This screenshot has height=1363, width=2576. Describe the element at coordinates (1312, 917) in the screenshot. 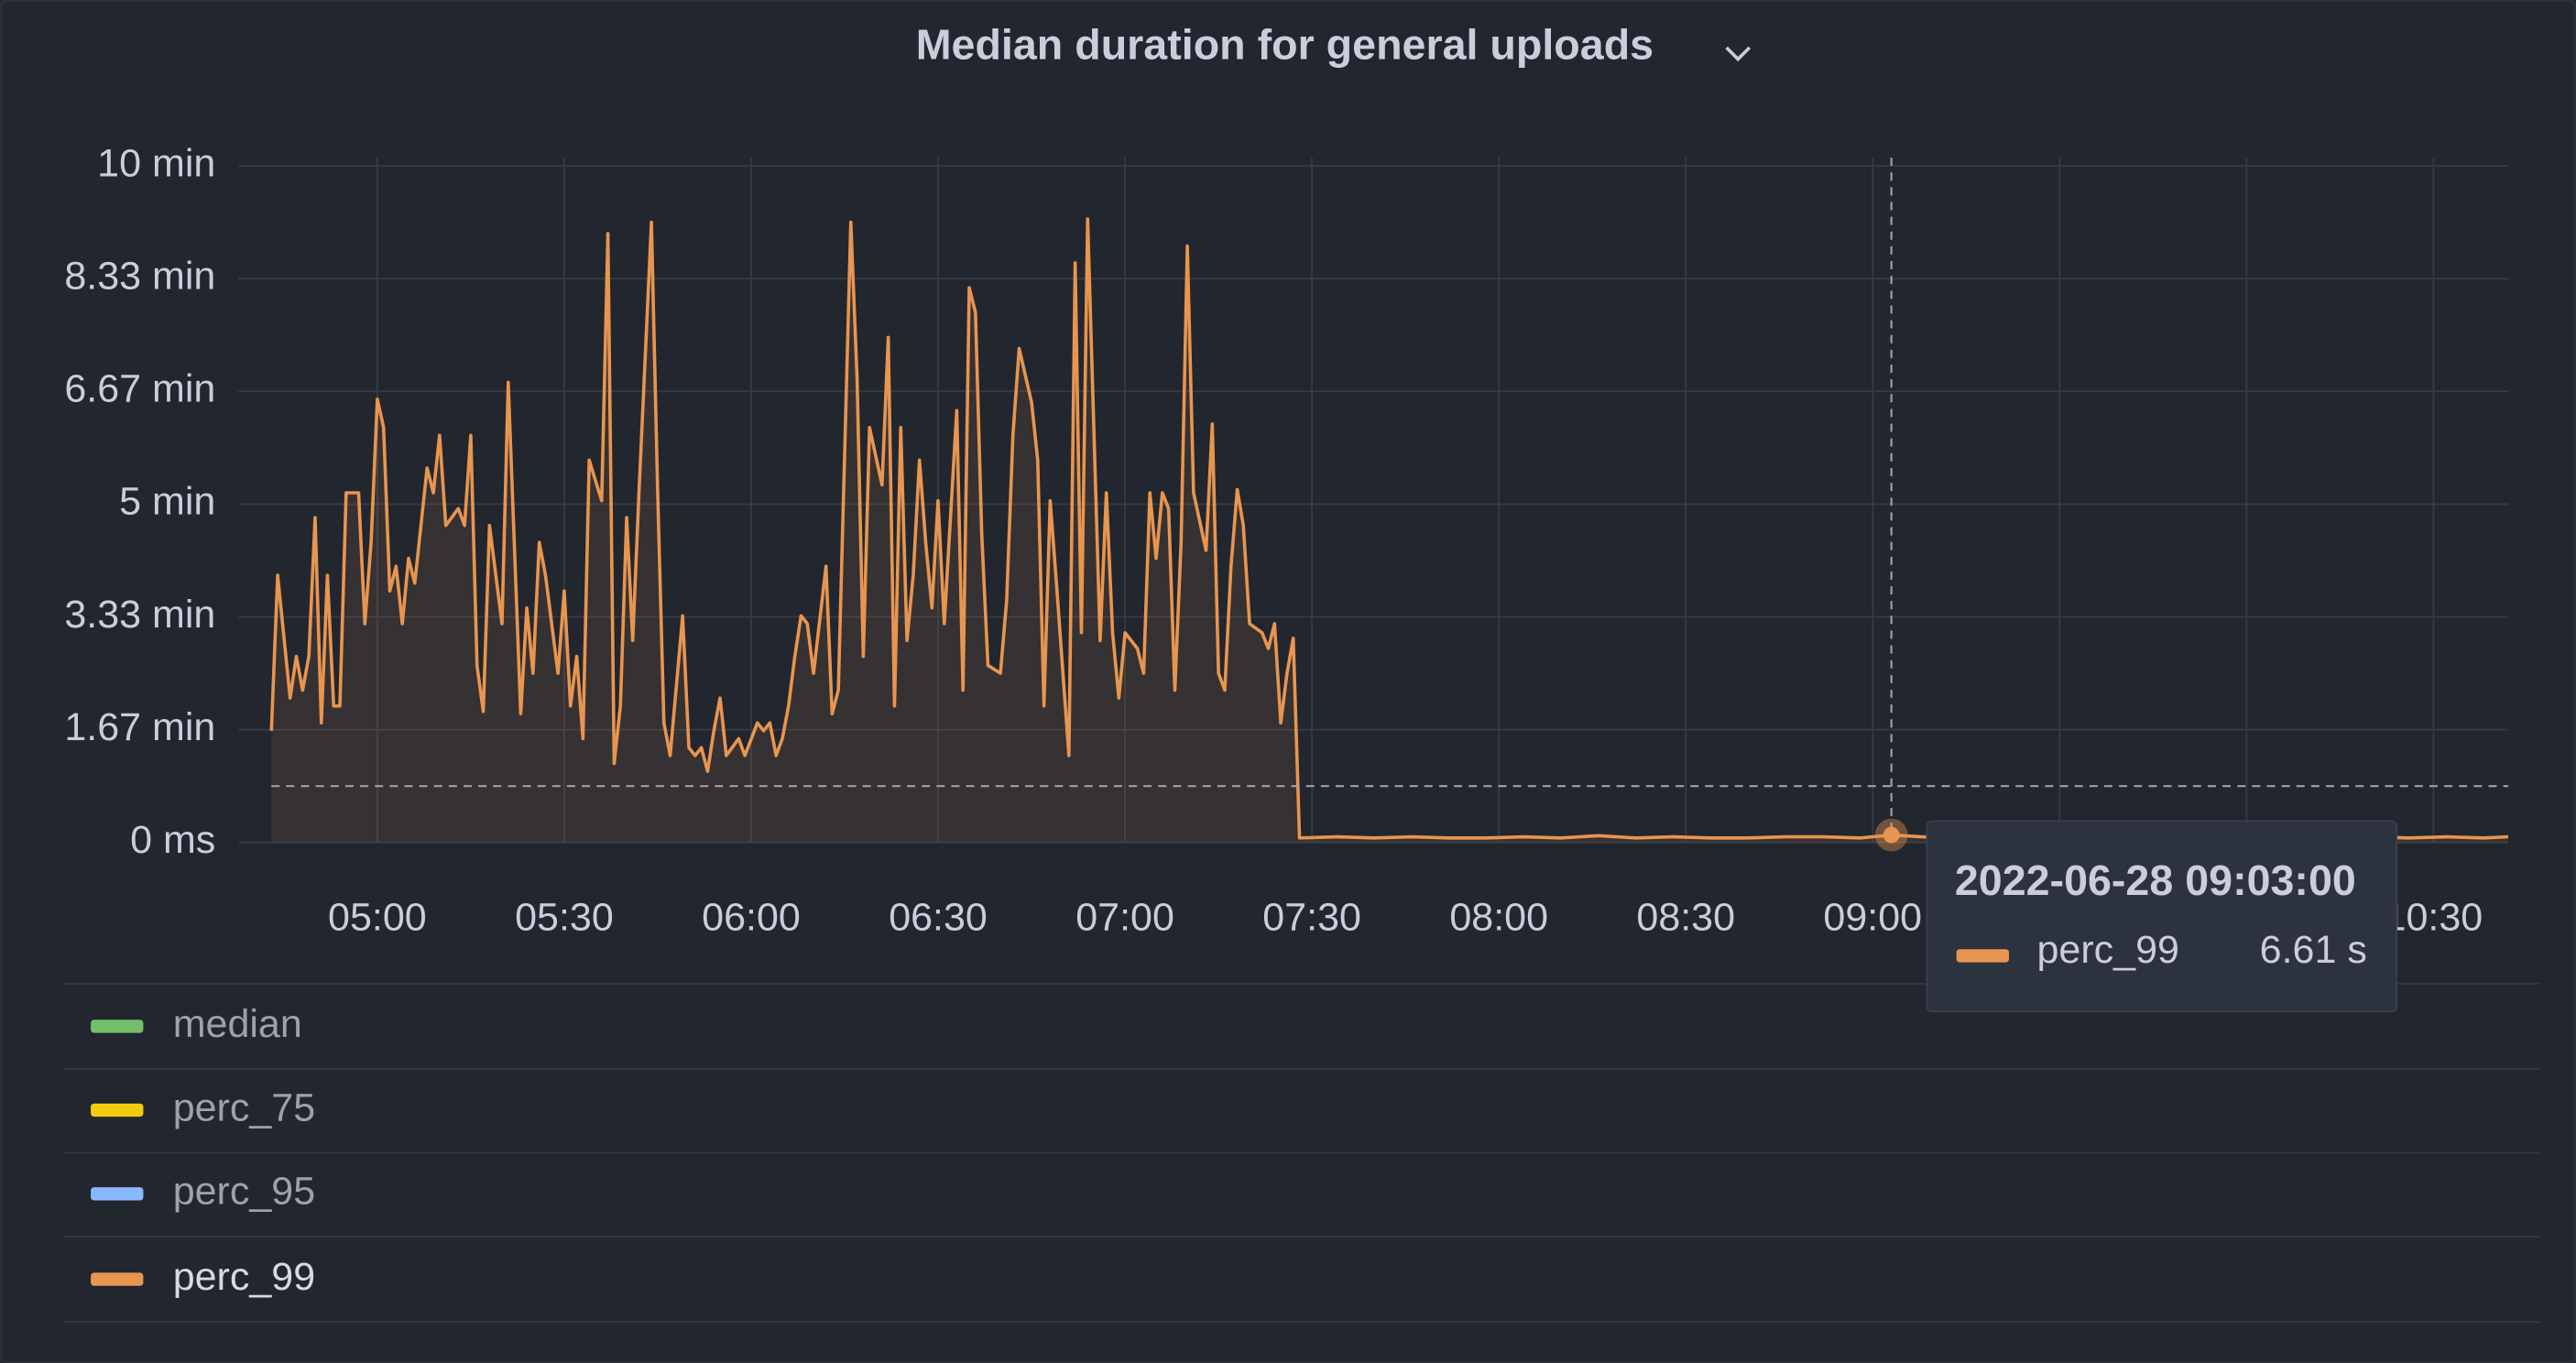

I see `x-tick-label: 07:30` at that location.